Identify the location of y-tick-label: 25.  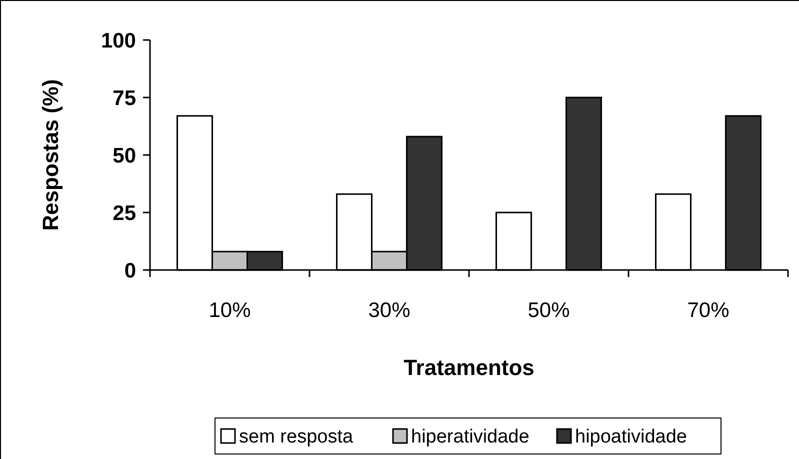
(124, 213).